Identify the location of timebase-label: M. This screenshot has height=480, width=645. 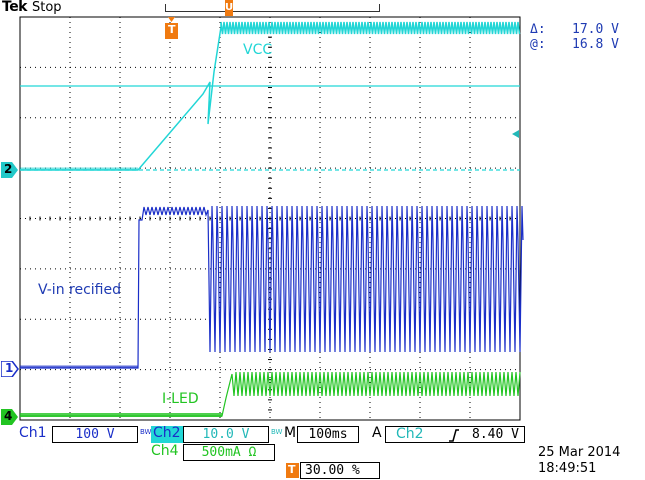
(290, 433).